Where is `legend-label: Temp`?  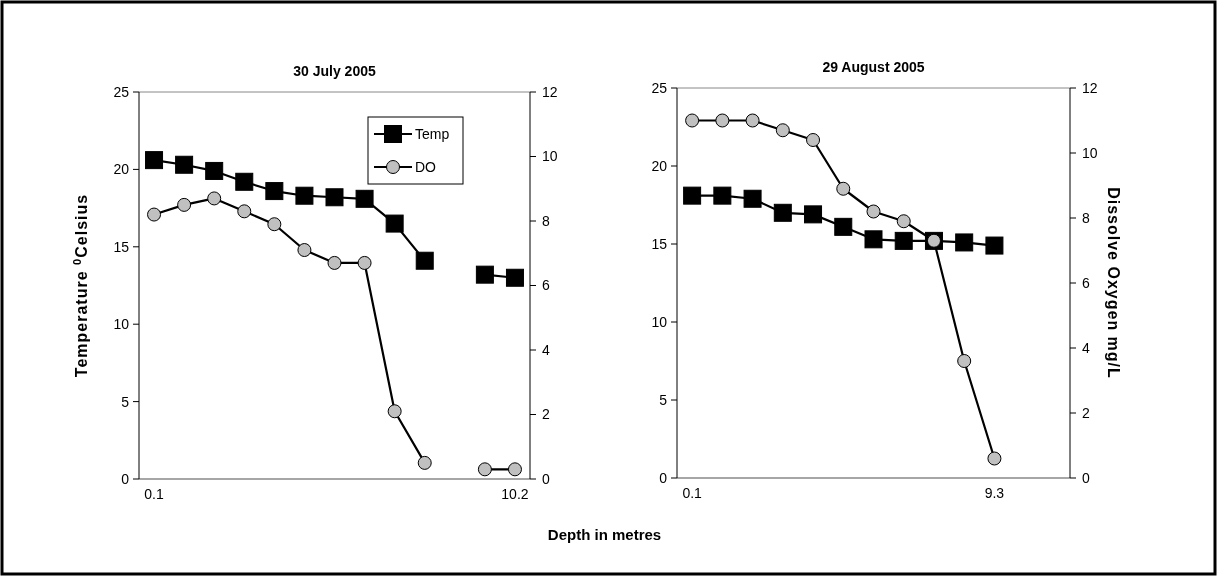
legend-label: Temp is located at coordinates (432, 133).